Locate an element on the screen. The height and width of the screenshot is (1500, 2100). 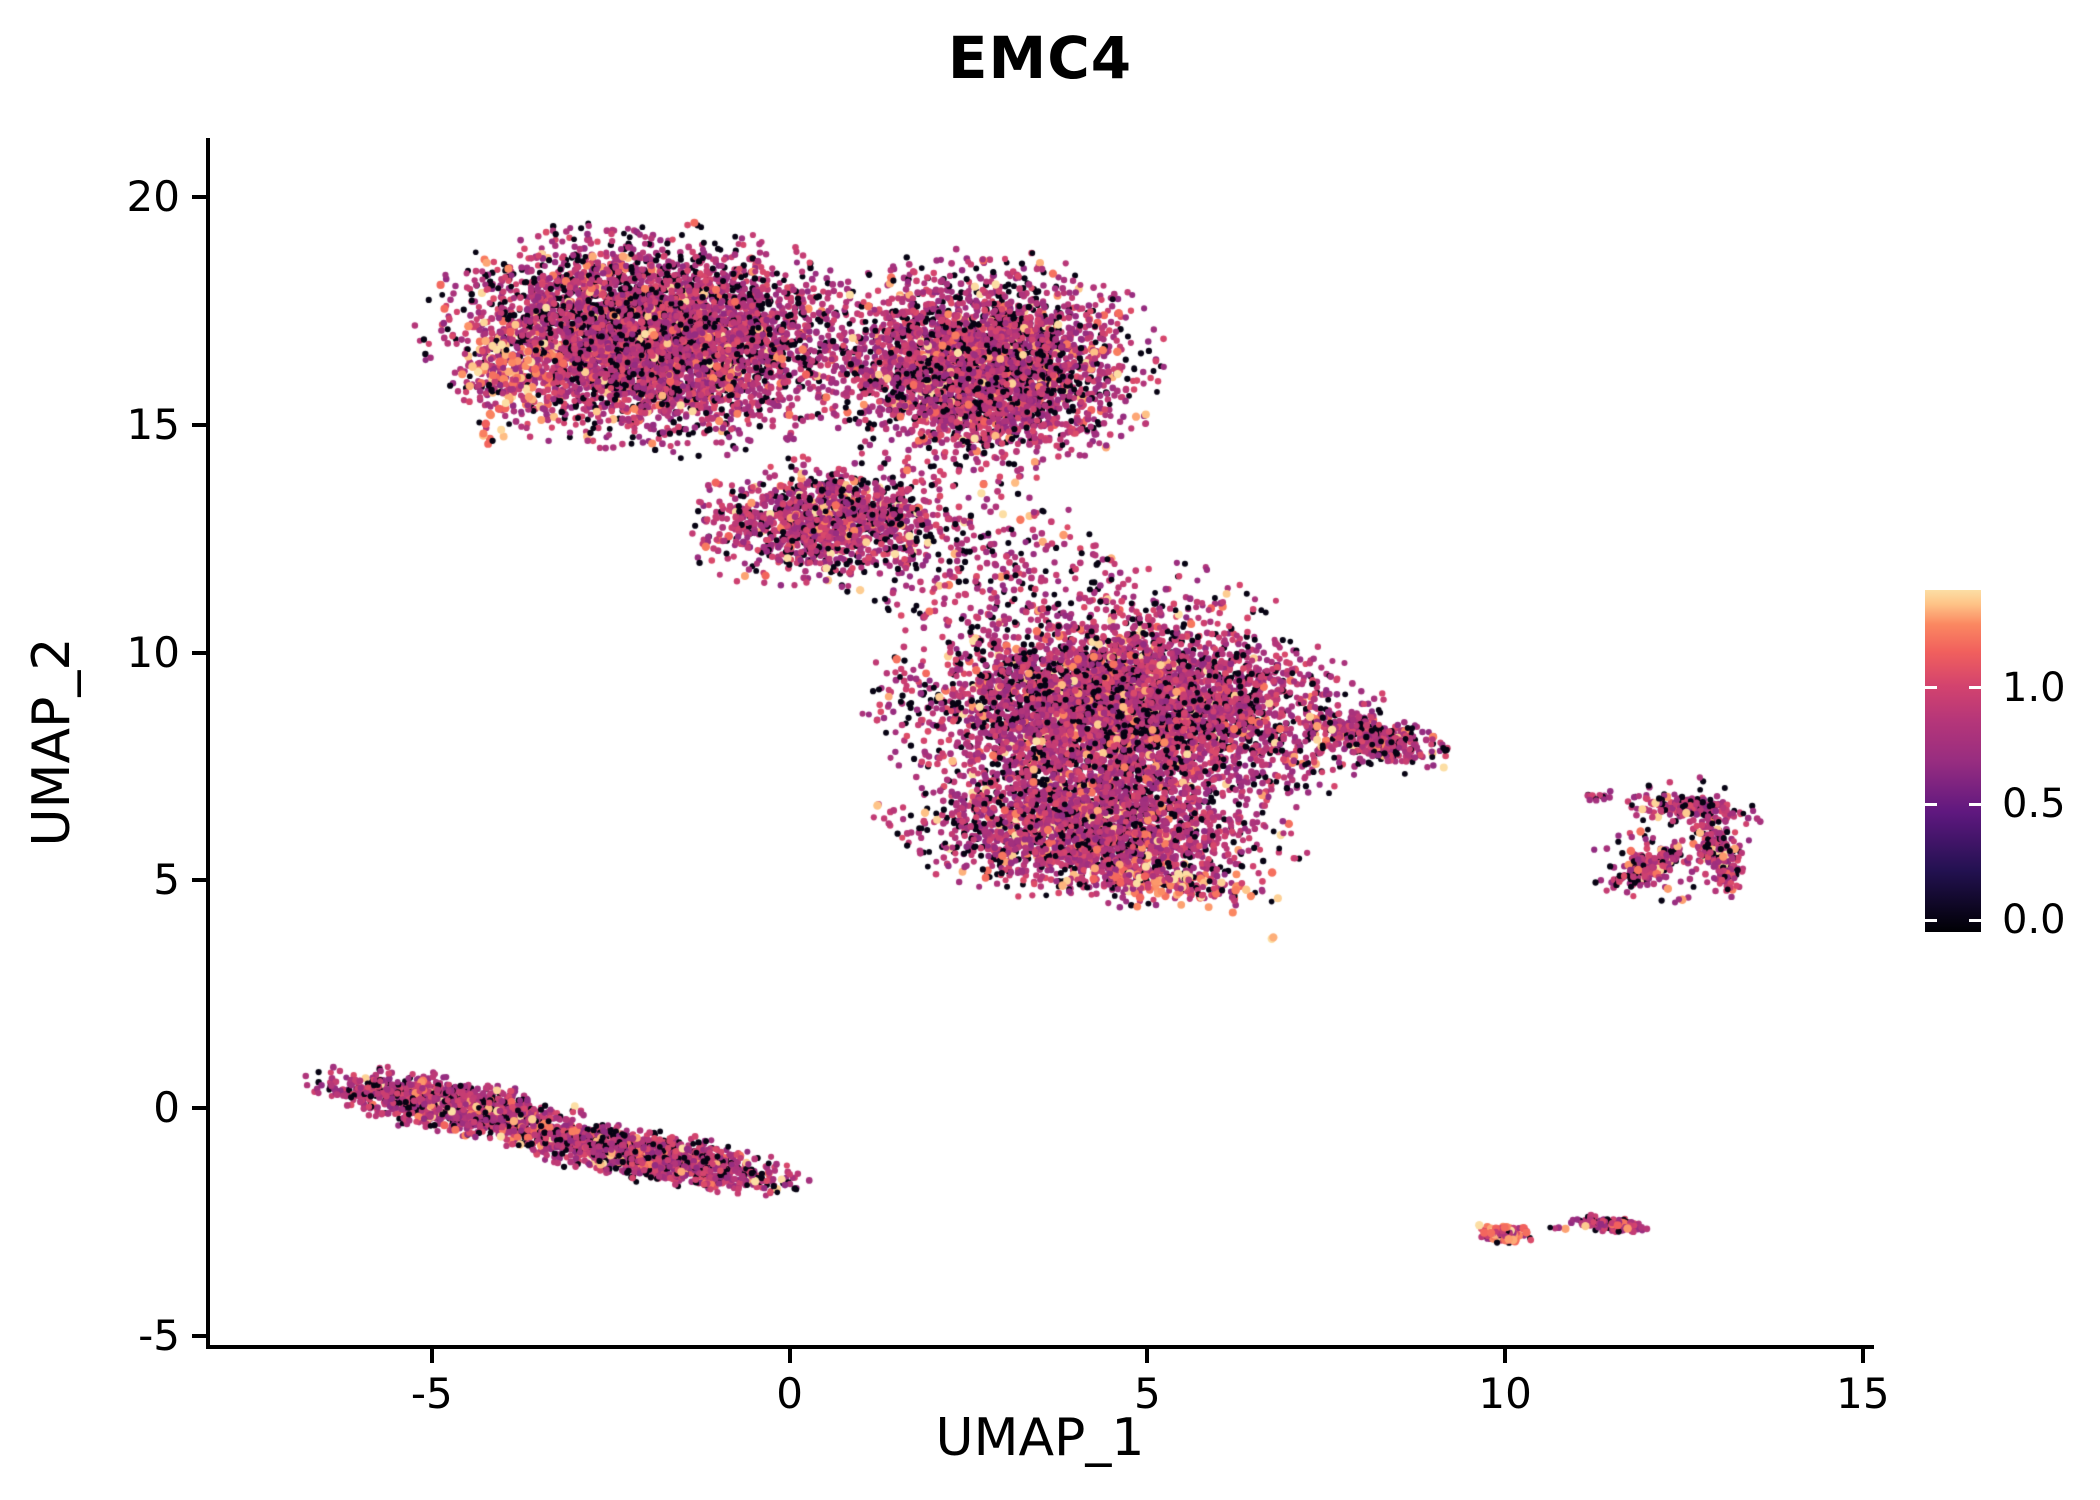
x-tick-label: 15 is located at coordinates (1863, 1393).